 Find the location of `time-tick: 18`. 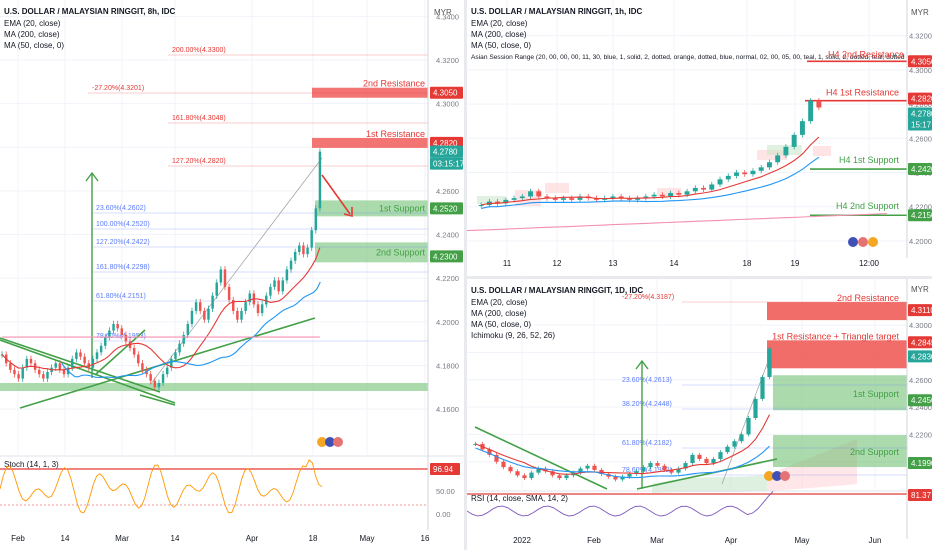

time-tick: 18 is located at coordinates (313, 538).